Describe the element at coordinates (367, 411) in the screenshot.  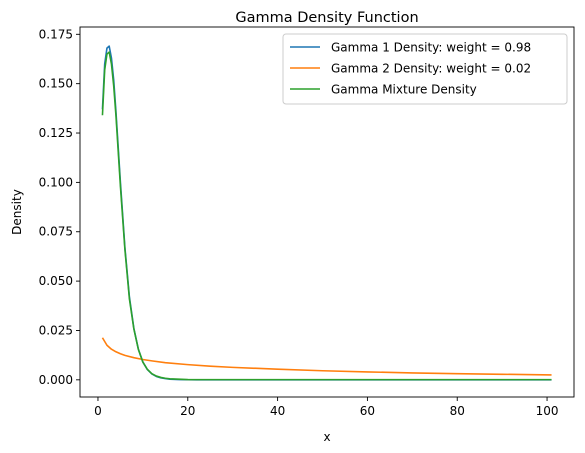
I see `x-tick-label: 60` at that location.